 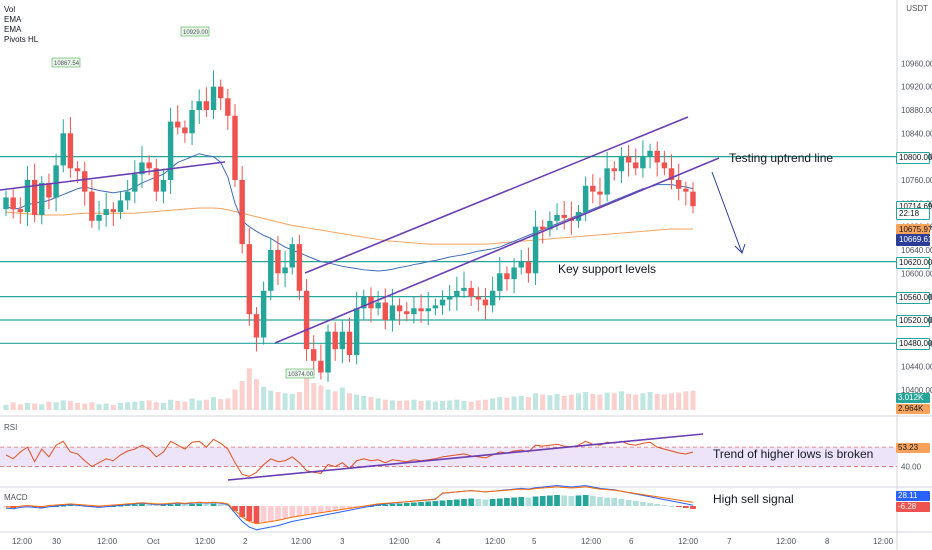 What do you see at coordinates (245, 541) in the screenshot?
I see `time-tick-label: 2` at bounding box center [245, 541].